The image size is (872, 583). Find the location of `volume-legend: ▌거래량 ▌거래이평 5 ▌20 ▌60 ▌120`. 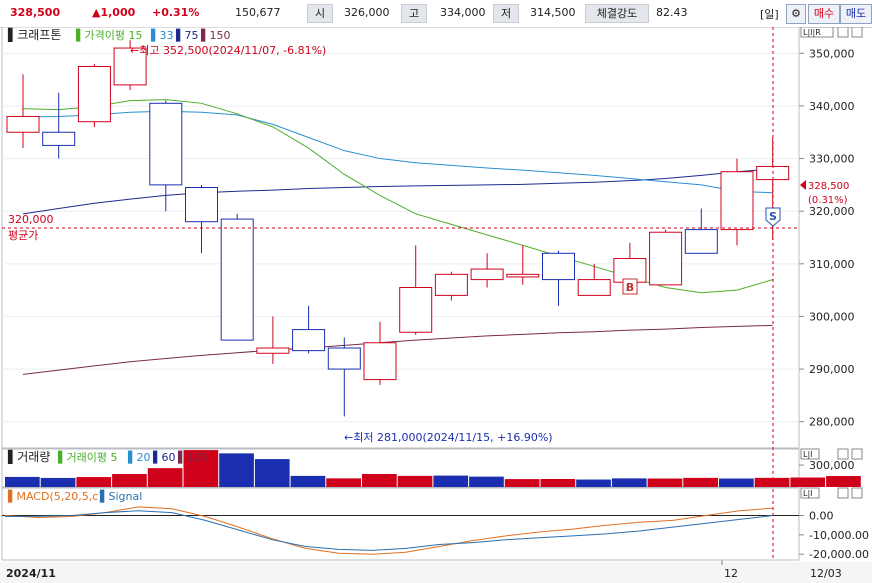

volume-legend: ▌거래량 ▌거래이평 5 ▌20 ▌60 ▌120 is located at coordinates (107, 456).